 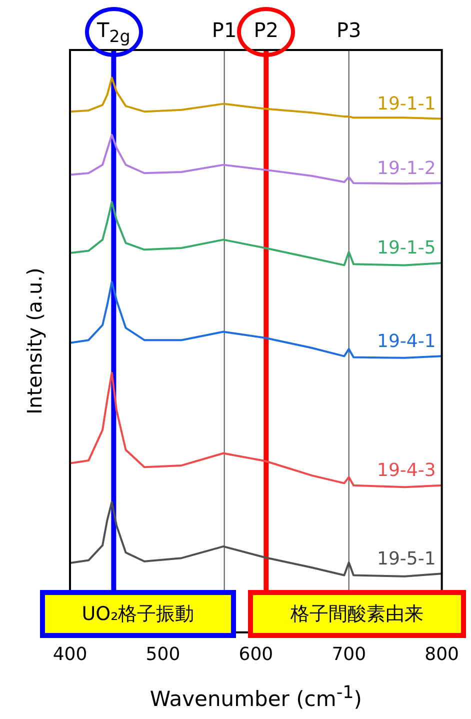 I want to click on ref-line-label: P3, so click(x=349, y=30).